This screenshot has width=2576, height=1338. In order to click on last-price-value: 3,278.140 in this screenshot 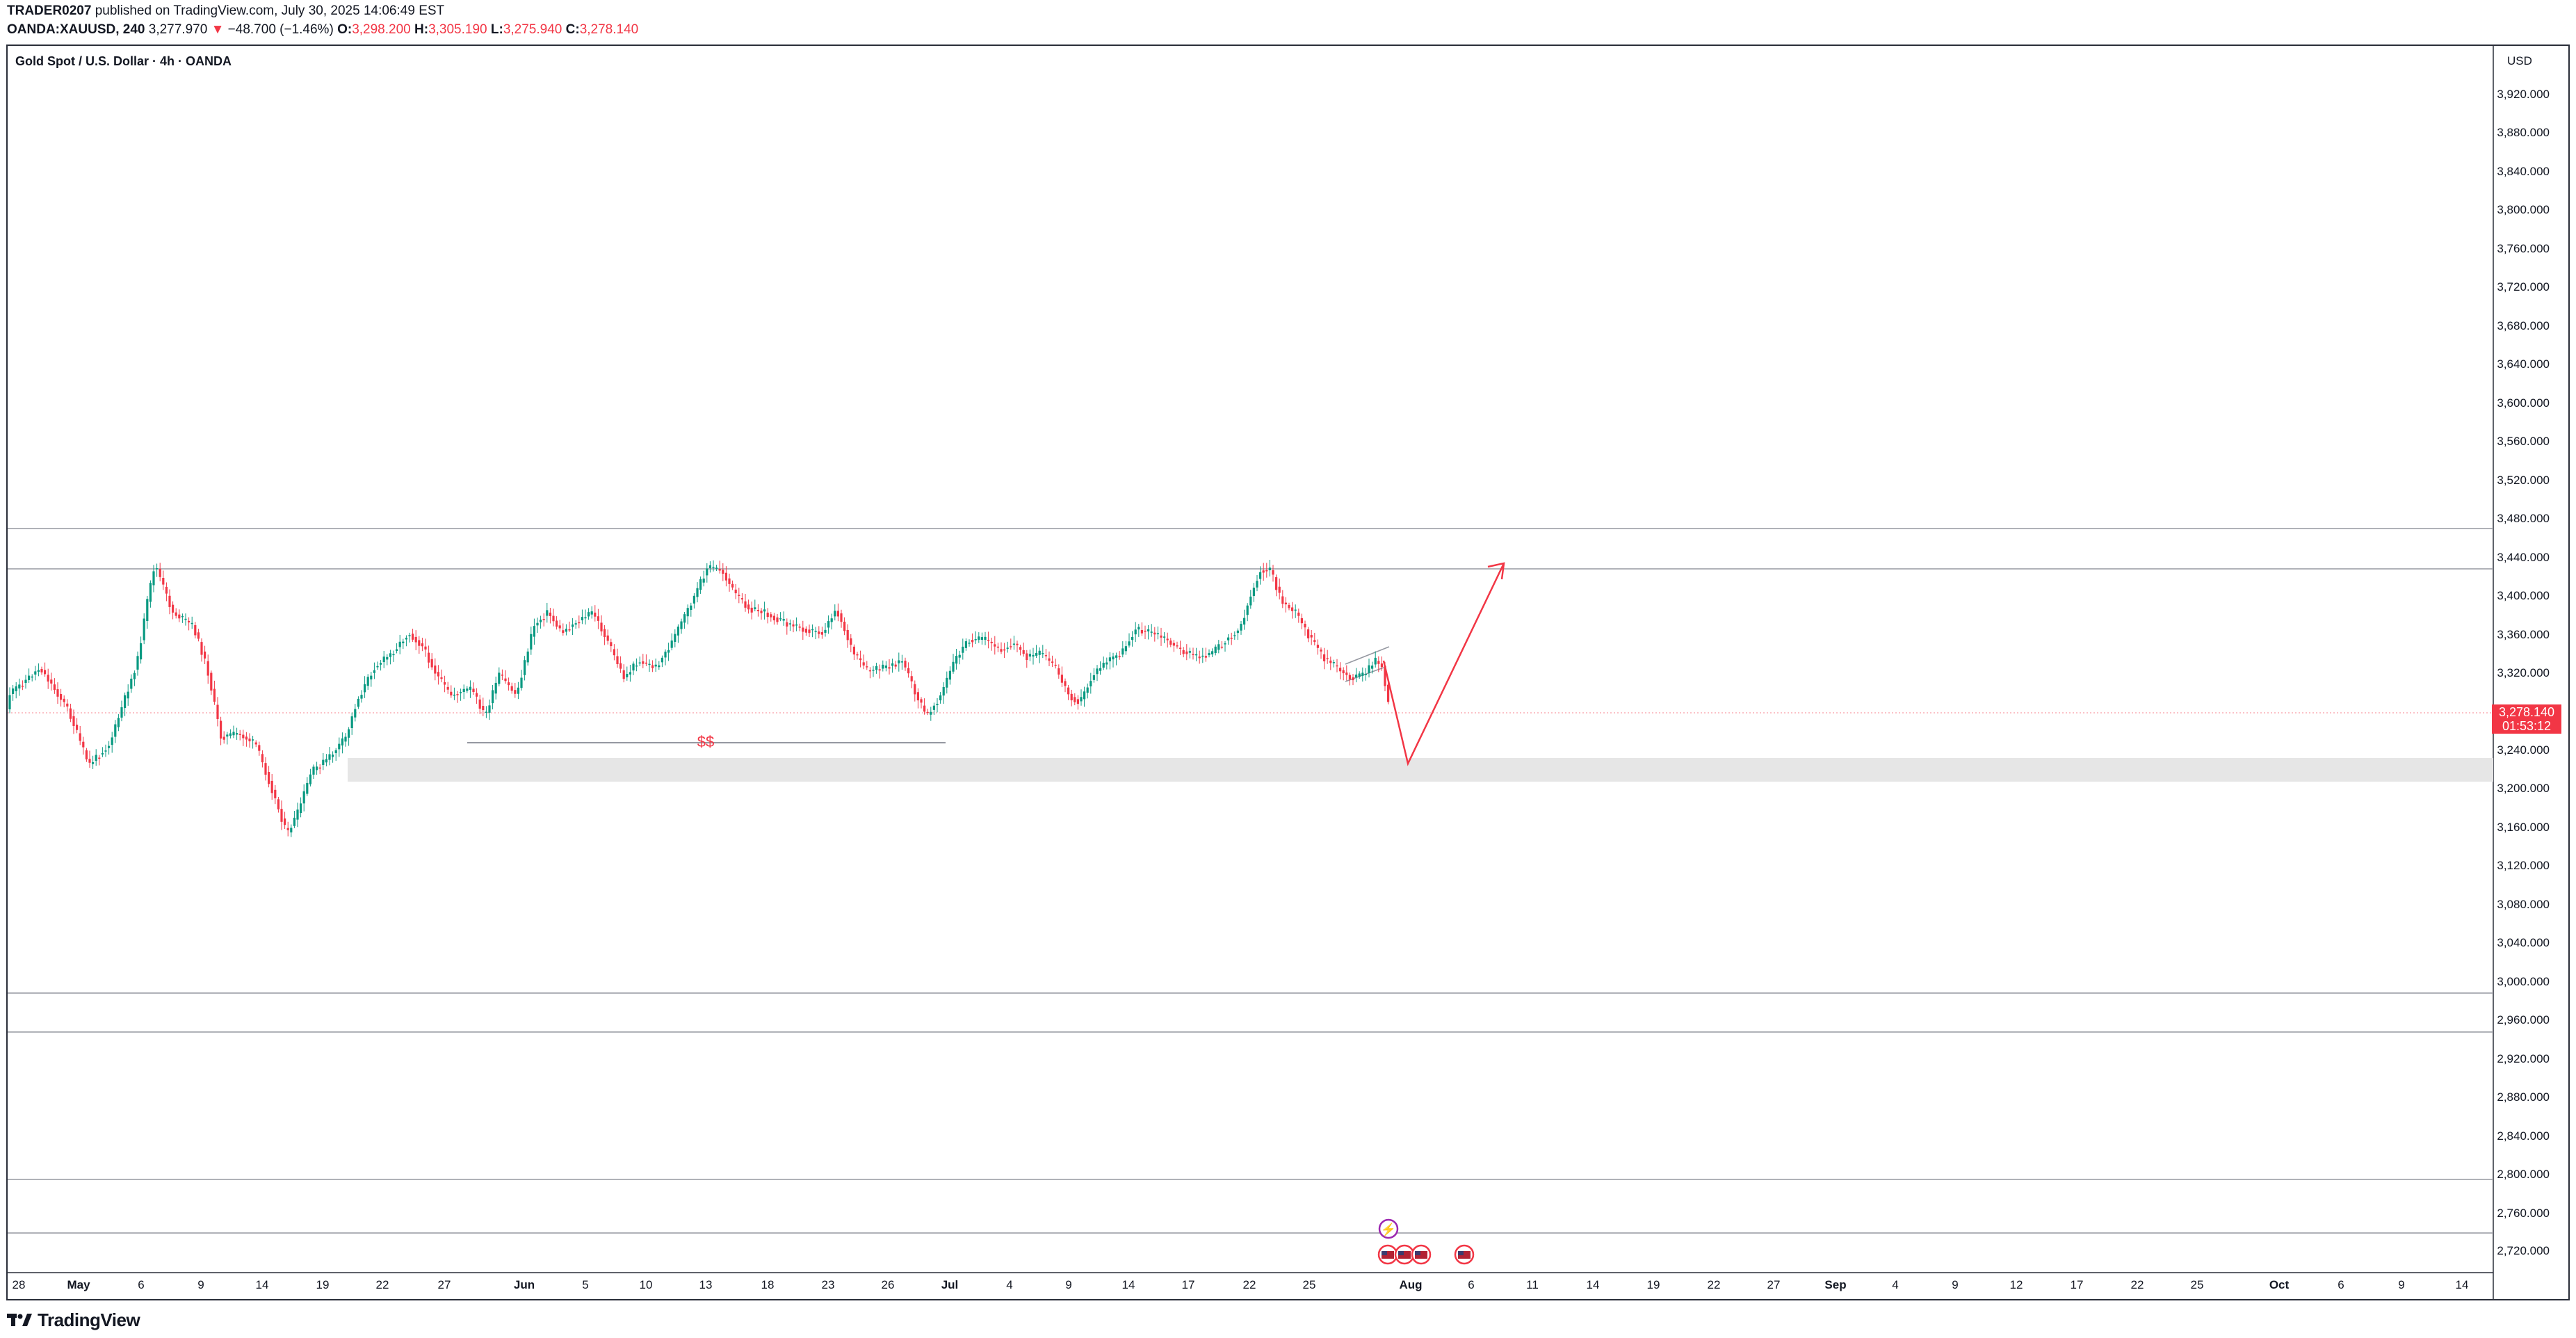, I will do `click(2526, 712)`.